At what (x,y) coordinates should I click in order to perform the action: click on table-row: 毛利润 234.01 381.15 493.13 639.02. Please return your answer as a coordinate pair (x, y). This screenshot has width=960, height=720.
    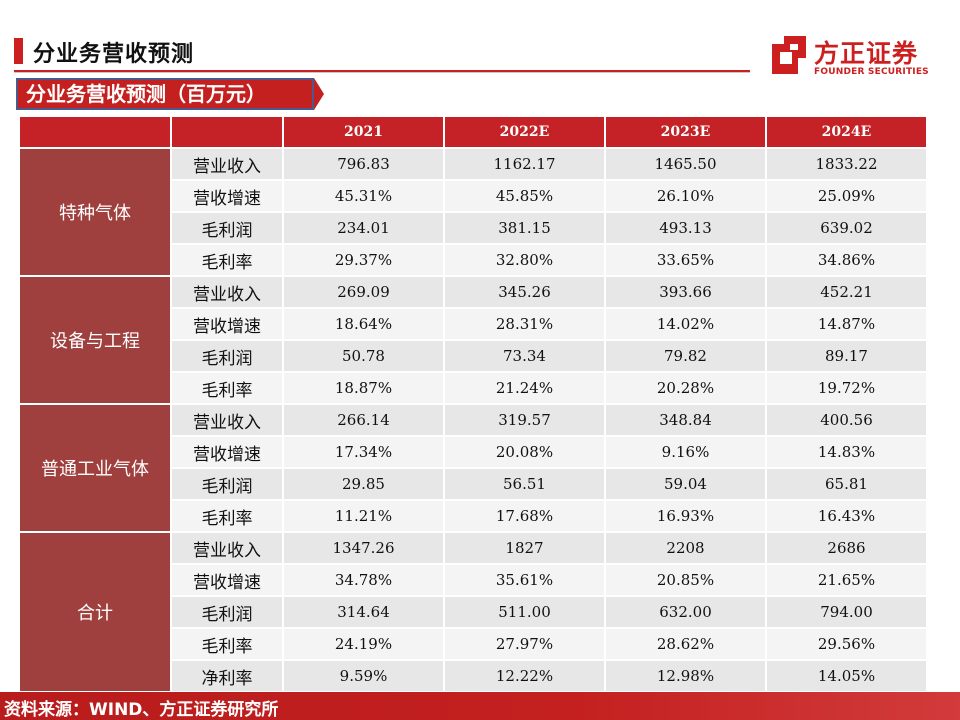
    Looking at the image, I should click on (473, 228).